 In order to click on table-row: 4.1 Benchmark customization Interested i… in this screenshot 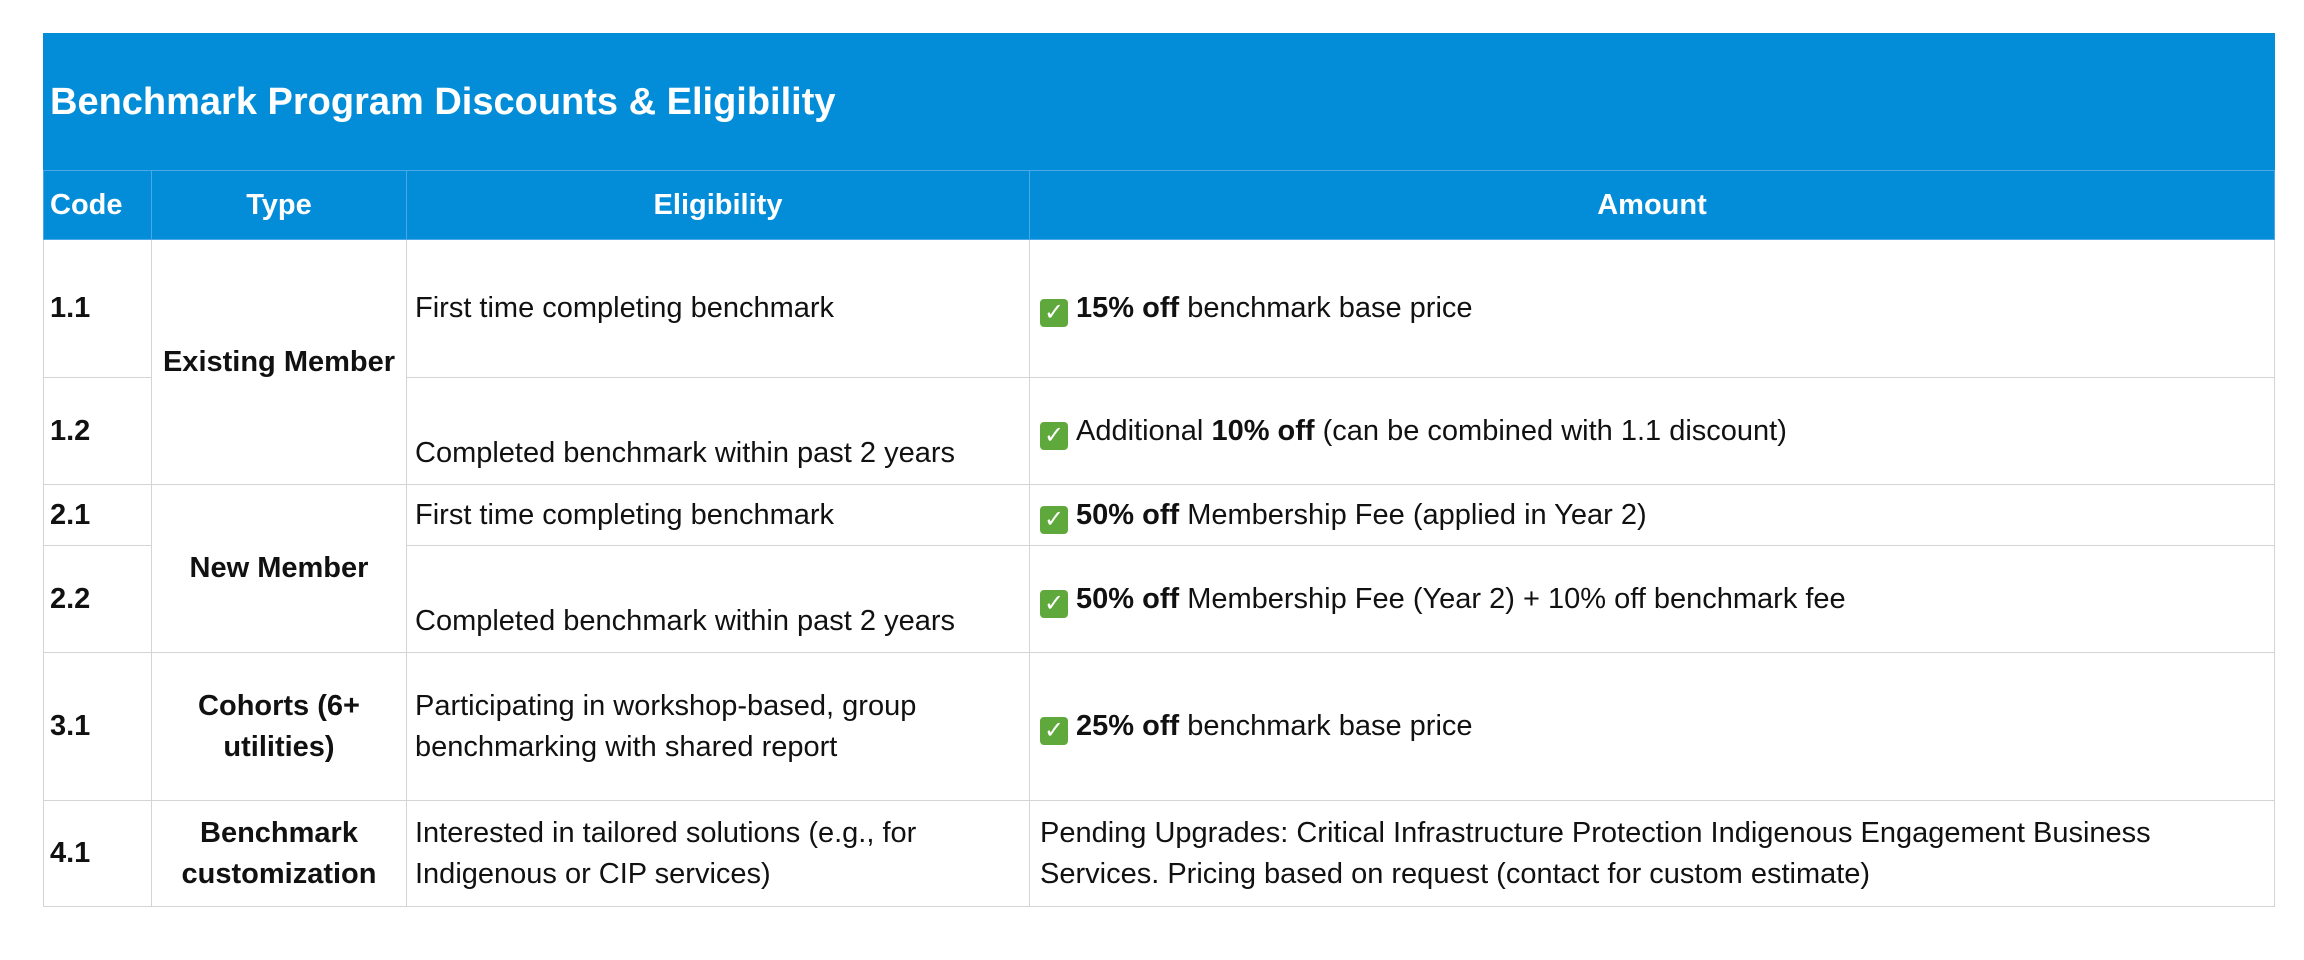, I will do `click(1159, 853)`.